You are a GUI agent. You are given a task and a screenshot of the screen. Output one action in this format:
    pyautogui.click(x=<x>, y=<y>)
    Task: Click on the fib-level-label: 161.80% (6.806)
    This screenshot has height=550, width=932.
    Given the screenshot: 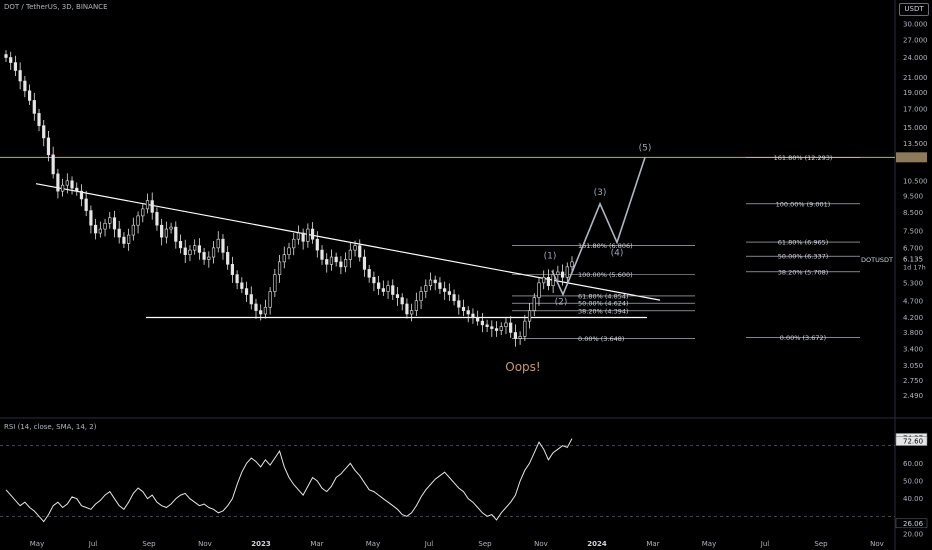 What is the action you would take?
    pyautogui.click(x=605, y=246)
    